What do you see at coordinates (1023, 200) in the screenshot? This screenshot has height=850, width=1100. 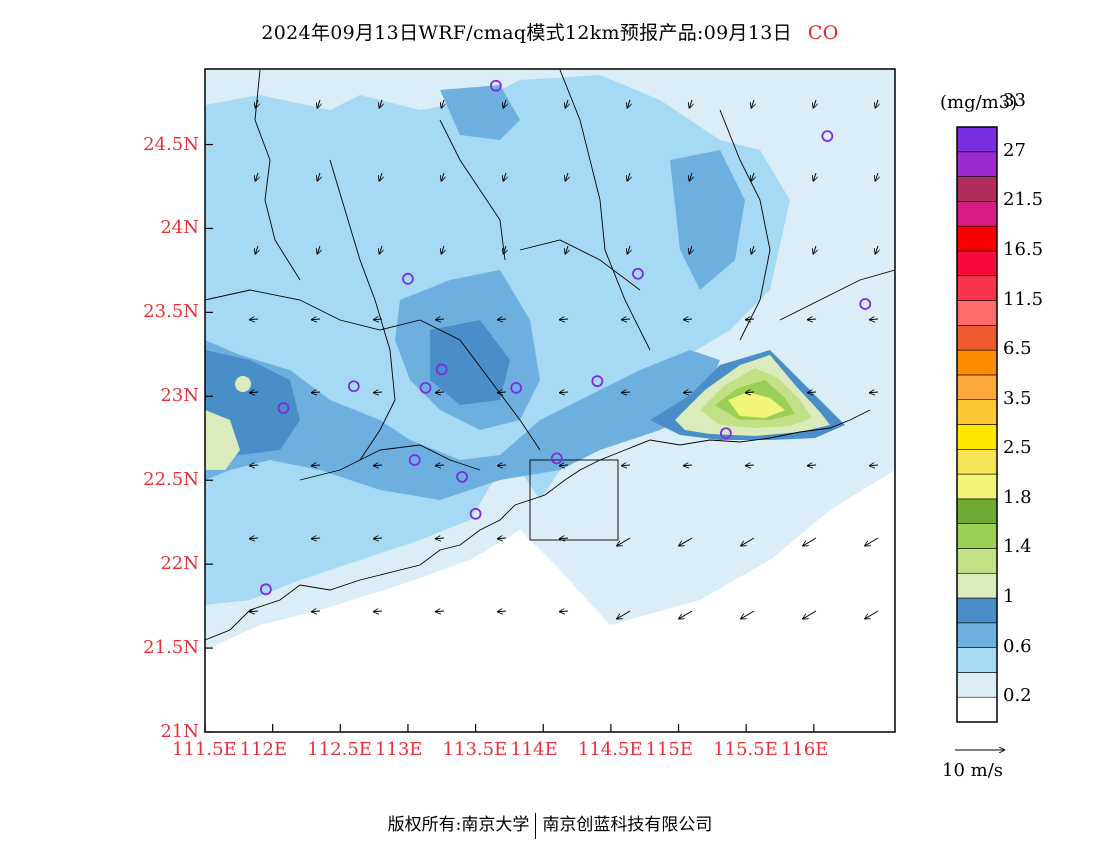 I see `colorbar-label: 21.5` at bounding box center [1023, 200].